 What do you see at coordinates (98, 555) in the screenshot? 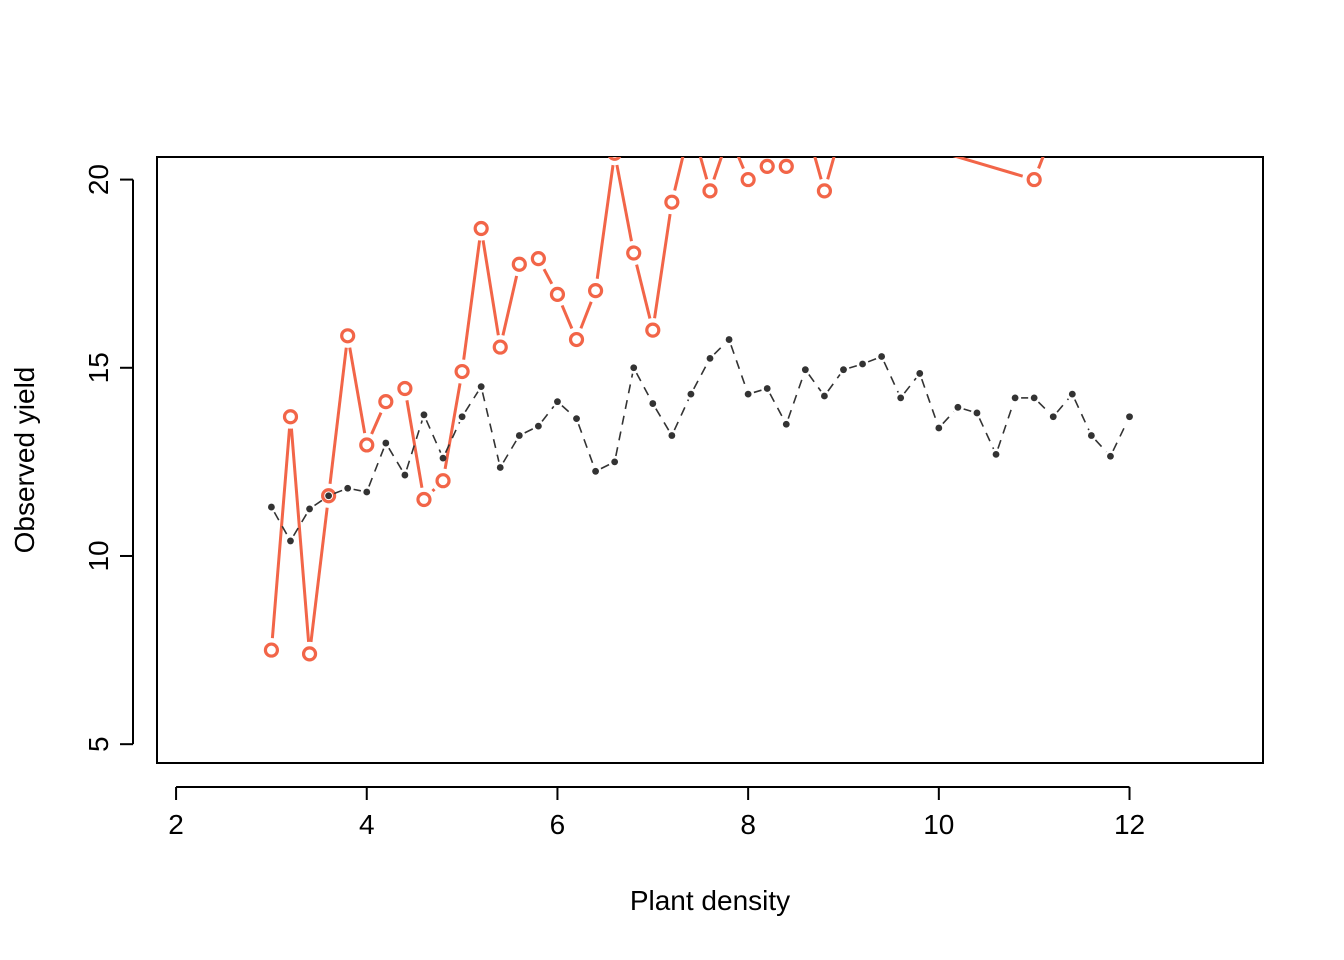
I see `y-tick-label: 10` at bounding box center [98, 555].